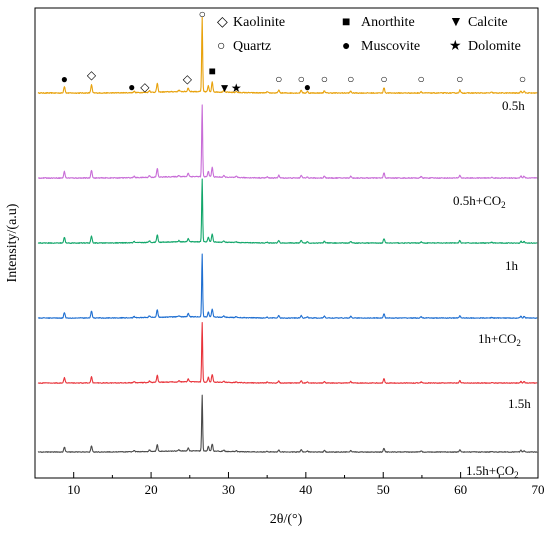 Image resolution: width=550 pixels, height=533 pixels. What do you see at coordinates (479, 201) in the screenshot?
I see `trace-label-1: 0.5h+CO2` at bounding box center [479, 201].